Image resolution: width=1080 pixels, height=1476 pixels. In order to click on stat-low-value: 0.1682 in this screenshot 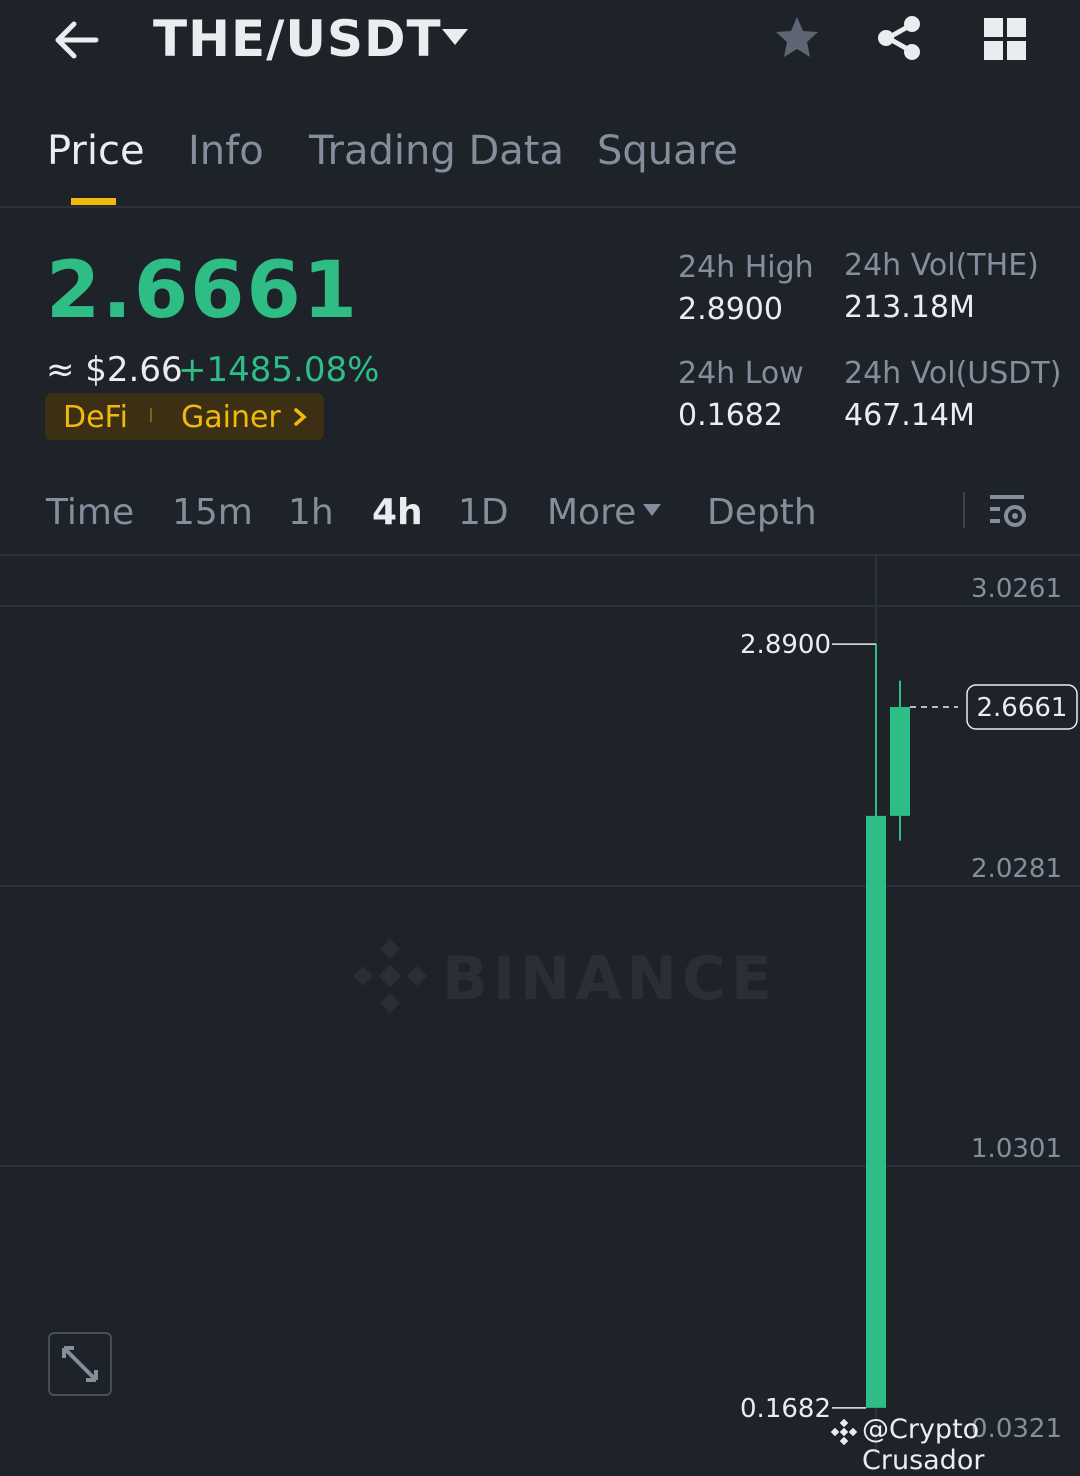, I will do `click(730, 415)`.